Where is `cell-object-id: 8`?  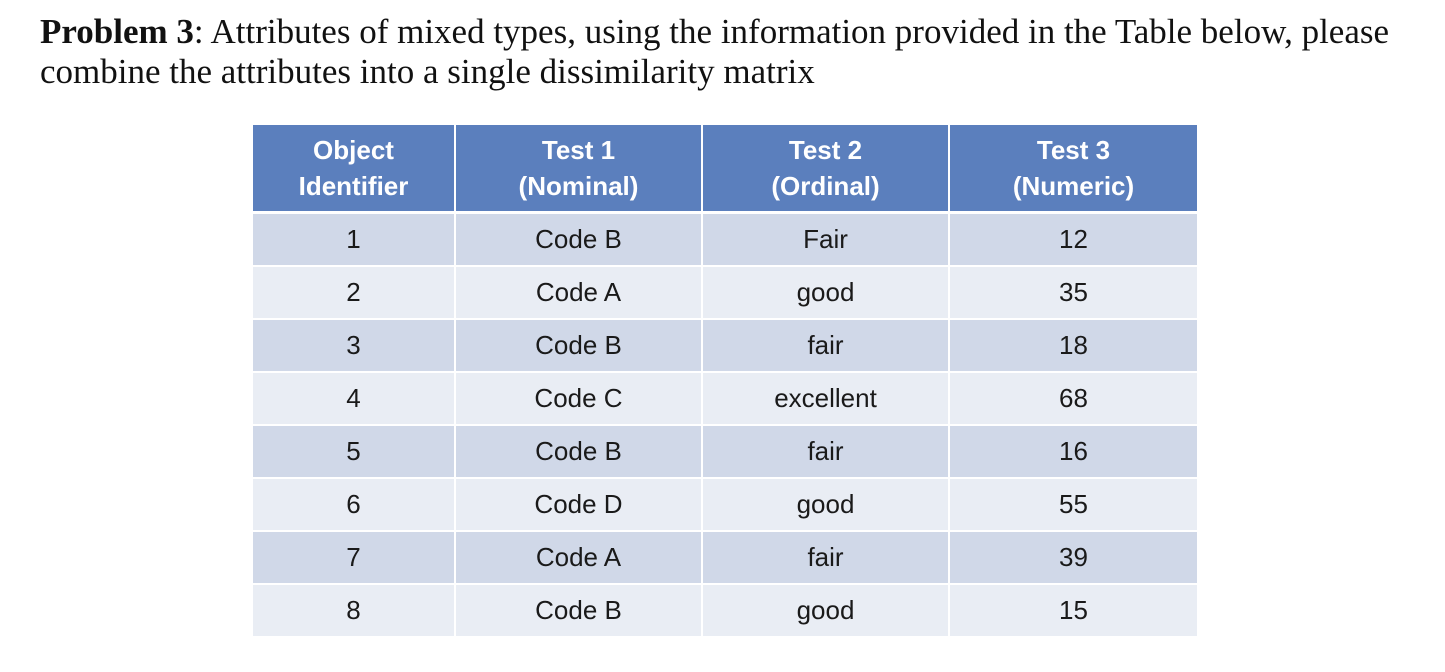
cell-object-id: 8 is located at coordinates (354, 611).